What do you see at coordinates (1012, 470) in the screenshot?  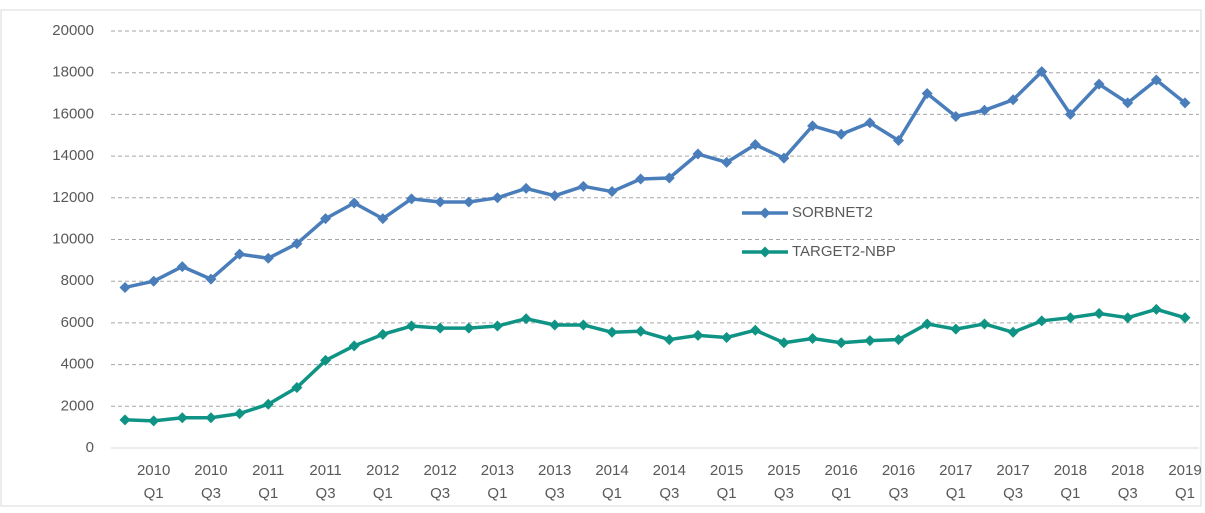 I see `x-tick-label: 2017` at bounding box center [1012, 470].